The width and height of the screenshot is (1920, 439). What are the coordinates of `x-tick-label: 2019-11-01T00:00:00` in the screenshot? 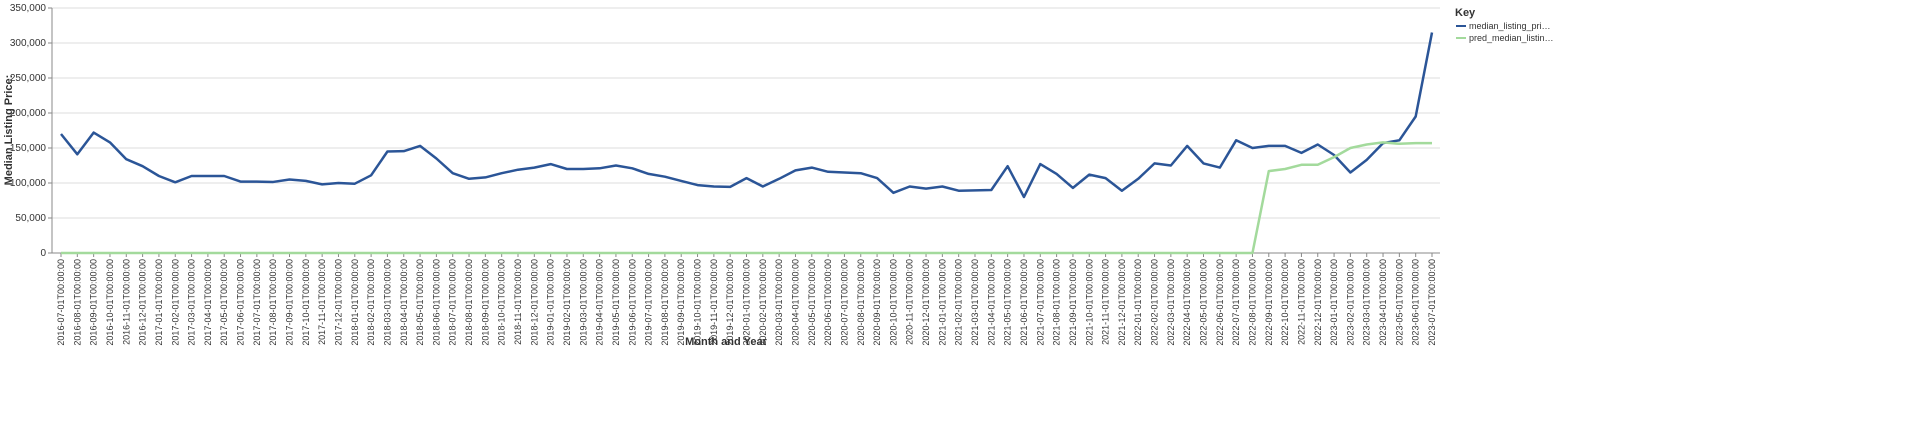 It's located at (714, 302).